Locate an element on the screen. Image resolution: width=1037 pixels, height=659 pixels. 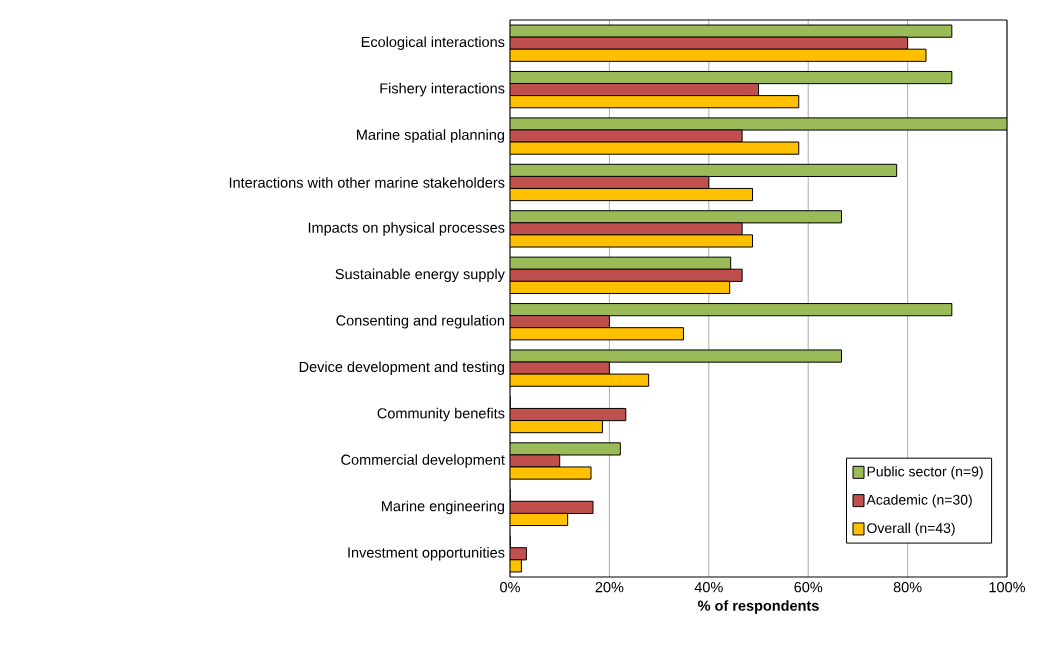
legend-label: Overall (n=43) is located at coordinates (911, 529).